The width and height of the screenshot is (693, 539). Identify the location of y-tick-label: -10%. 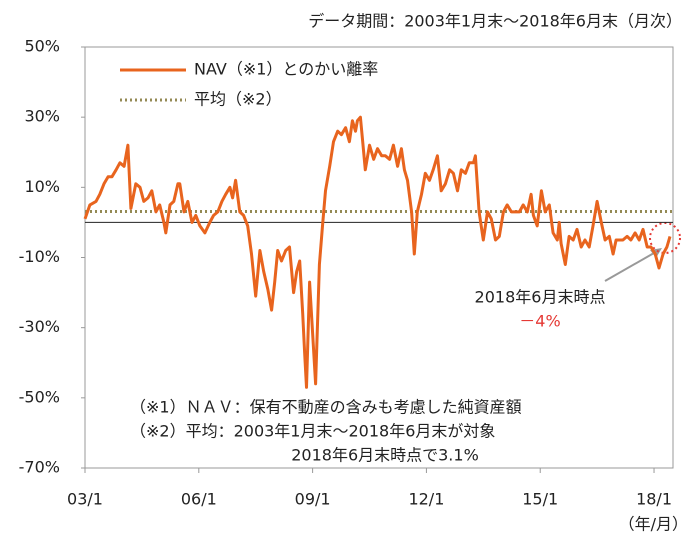
(39, 256).